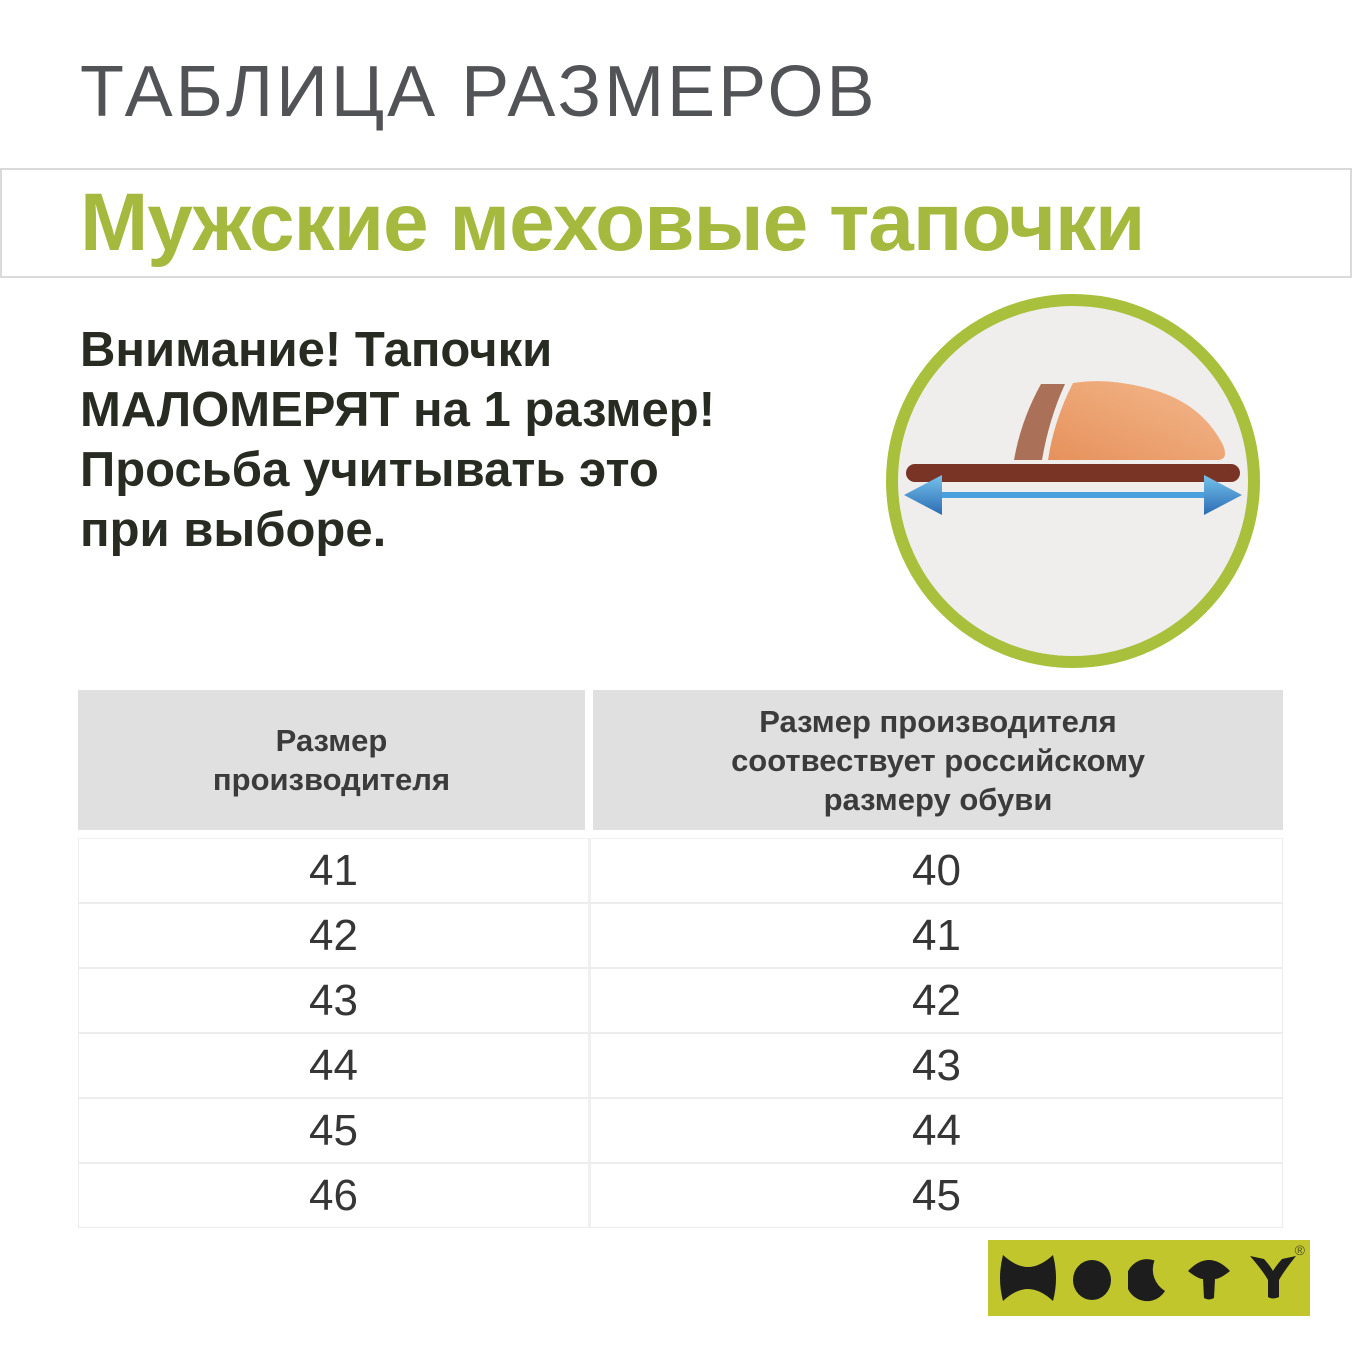 The height and width of the screenshot is (1352, 1352). I want to click on russian-size-cell: 43, so click(936, 1065).